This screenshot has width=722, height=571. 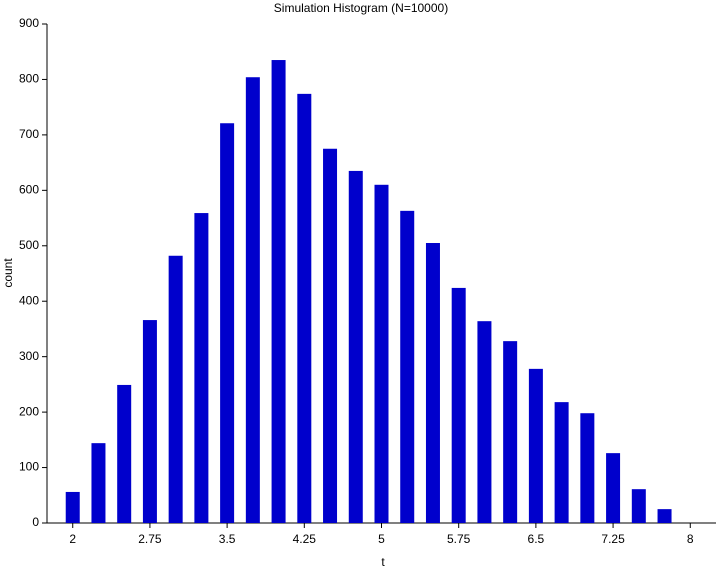 I want to click on y-axis-label: count, so click(x=8, y=273).